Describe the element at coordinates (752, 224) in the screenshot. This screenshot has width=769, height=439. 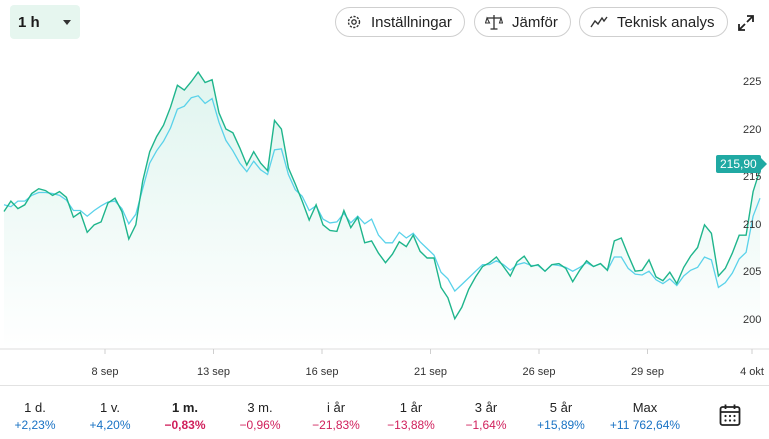
I see `y-tick-label: 210` at that location.